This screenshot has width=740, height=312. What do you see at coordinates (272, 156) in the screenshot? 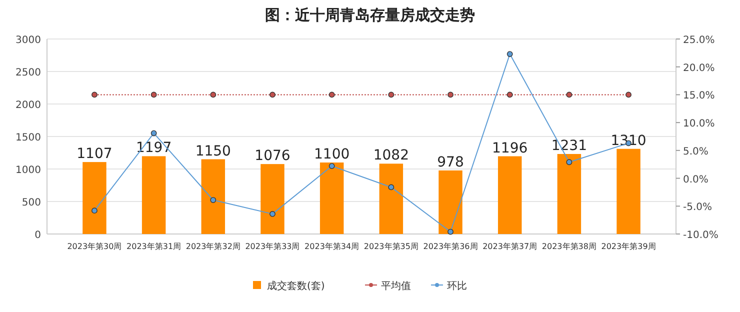
I see `data-label: 1076` at bounding box center [272, 156].